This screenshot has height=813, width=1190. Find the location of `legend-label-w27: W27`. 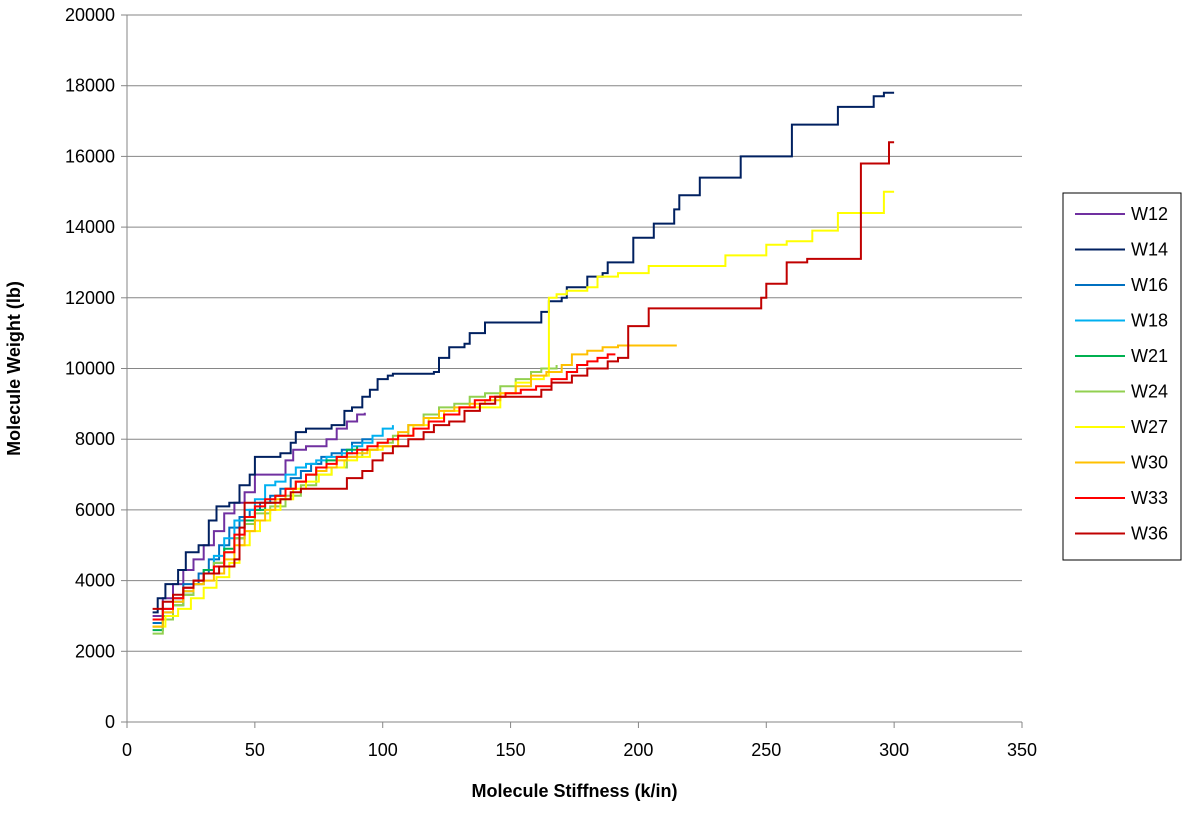

legend-label-w27: W27 is located at coordinates (1149, 427).